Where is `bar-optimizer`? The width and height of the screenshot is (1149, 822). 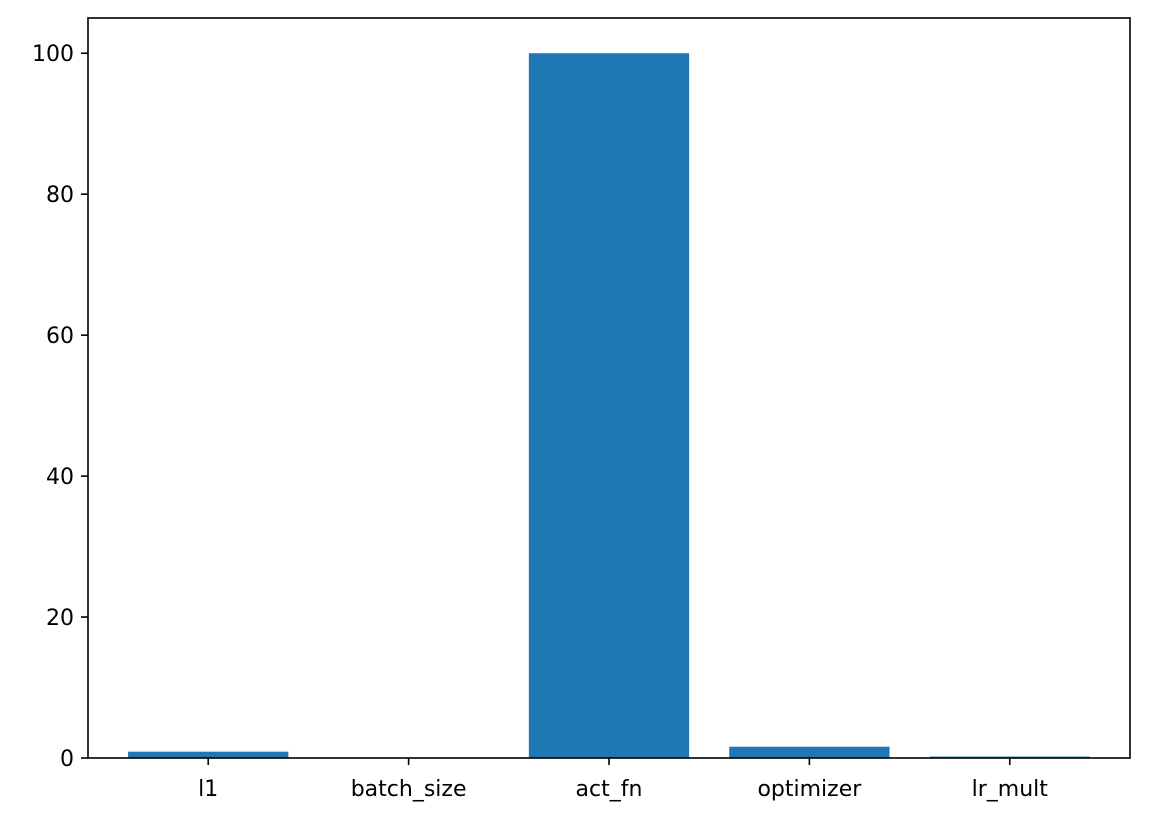 bar-optimizer is located at coordinates (809, 752).